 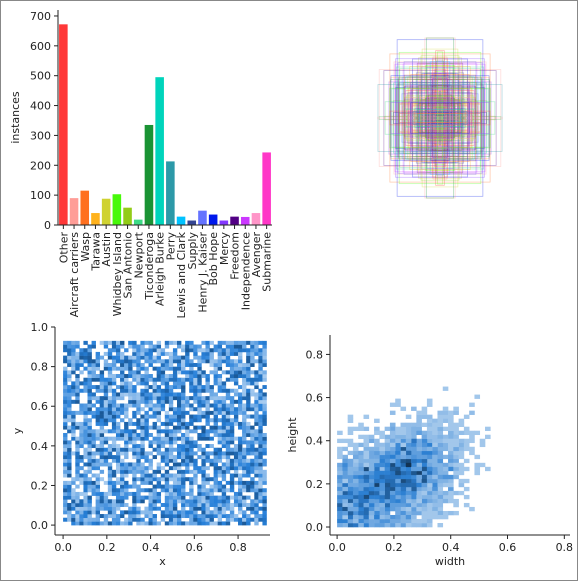 What do you see at coordinates (160, 269) in the screenshot?
I see `x-tick-label: Arleigh Burke` at bounding box center [160, 269].